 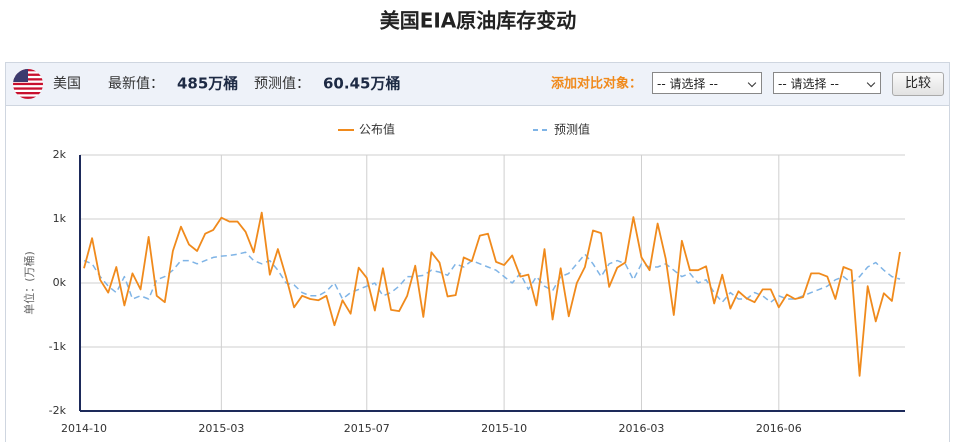 I want to click on y-tick-label: 0k, so click(x=60, y=282).